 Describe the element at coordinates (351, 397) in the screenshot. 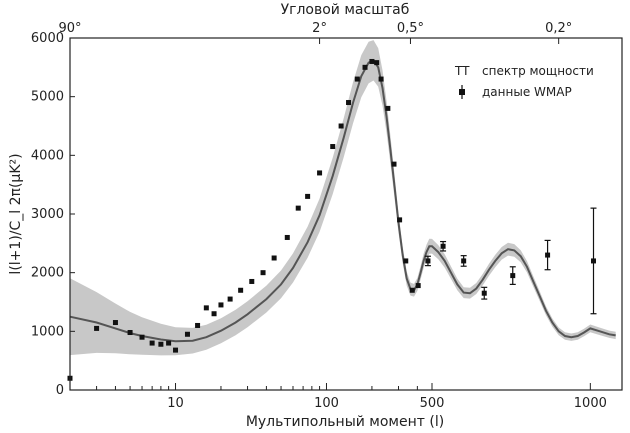

I see `x-axis-ticks: 10 100 500 1000` at that location.